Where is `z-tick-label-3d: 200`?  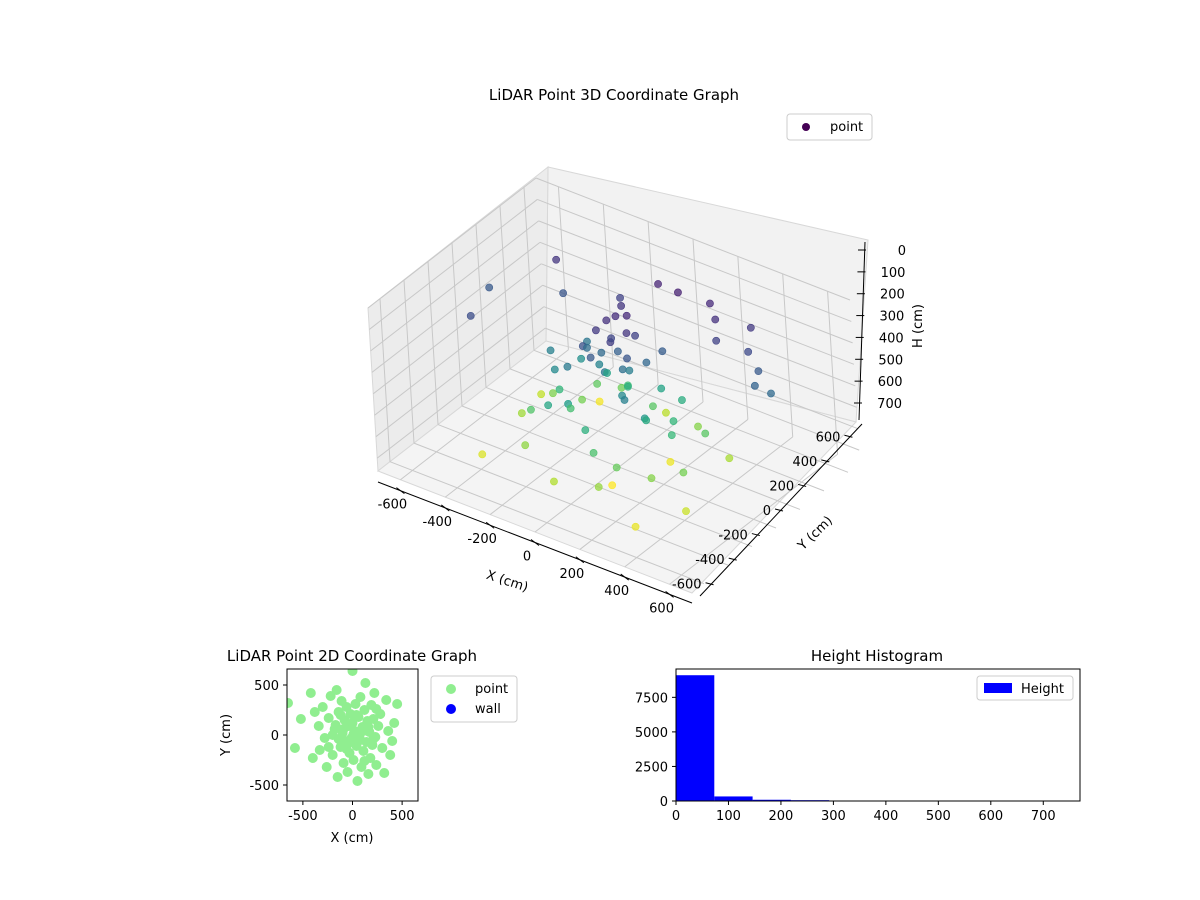 z-tick-label-3d: 200 is located at coordinates (892, 295).